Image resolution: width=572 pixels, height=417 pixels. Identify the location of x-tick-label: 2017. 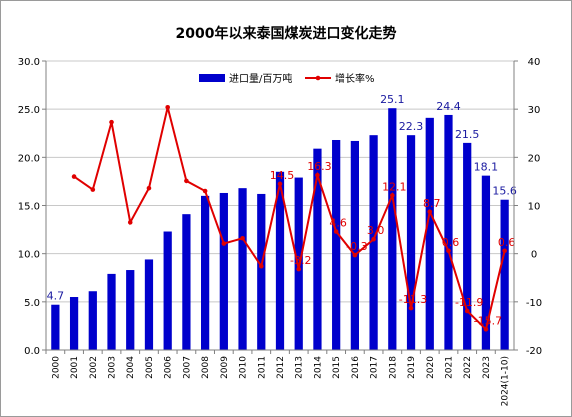
(375, 367).